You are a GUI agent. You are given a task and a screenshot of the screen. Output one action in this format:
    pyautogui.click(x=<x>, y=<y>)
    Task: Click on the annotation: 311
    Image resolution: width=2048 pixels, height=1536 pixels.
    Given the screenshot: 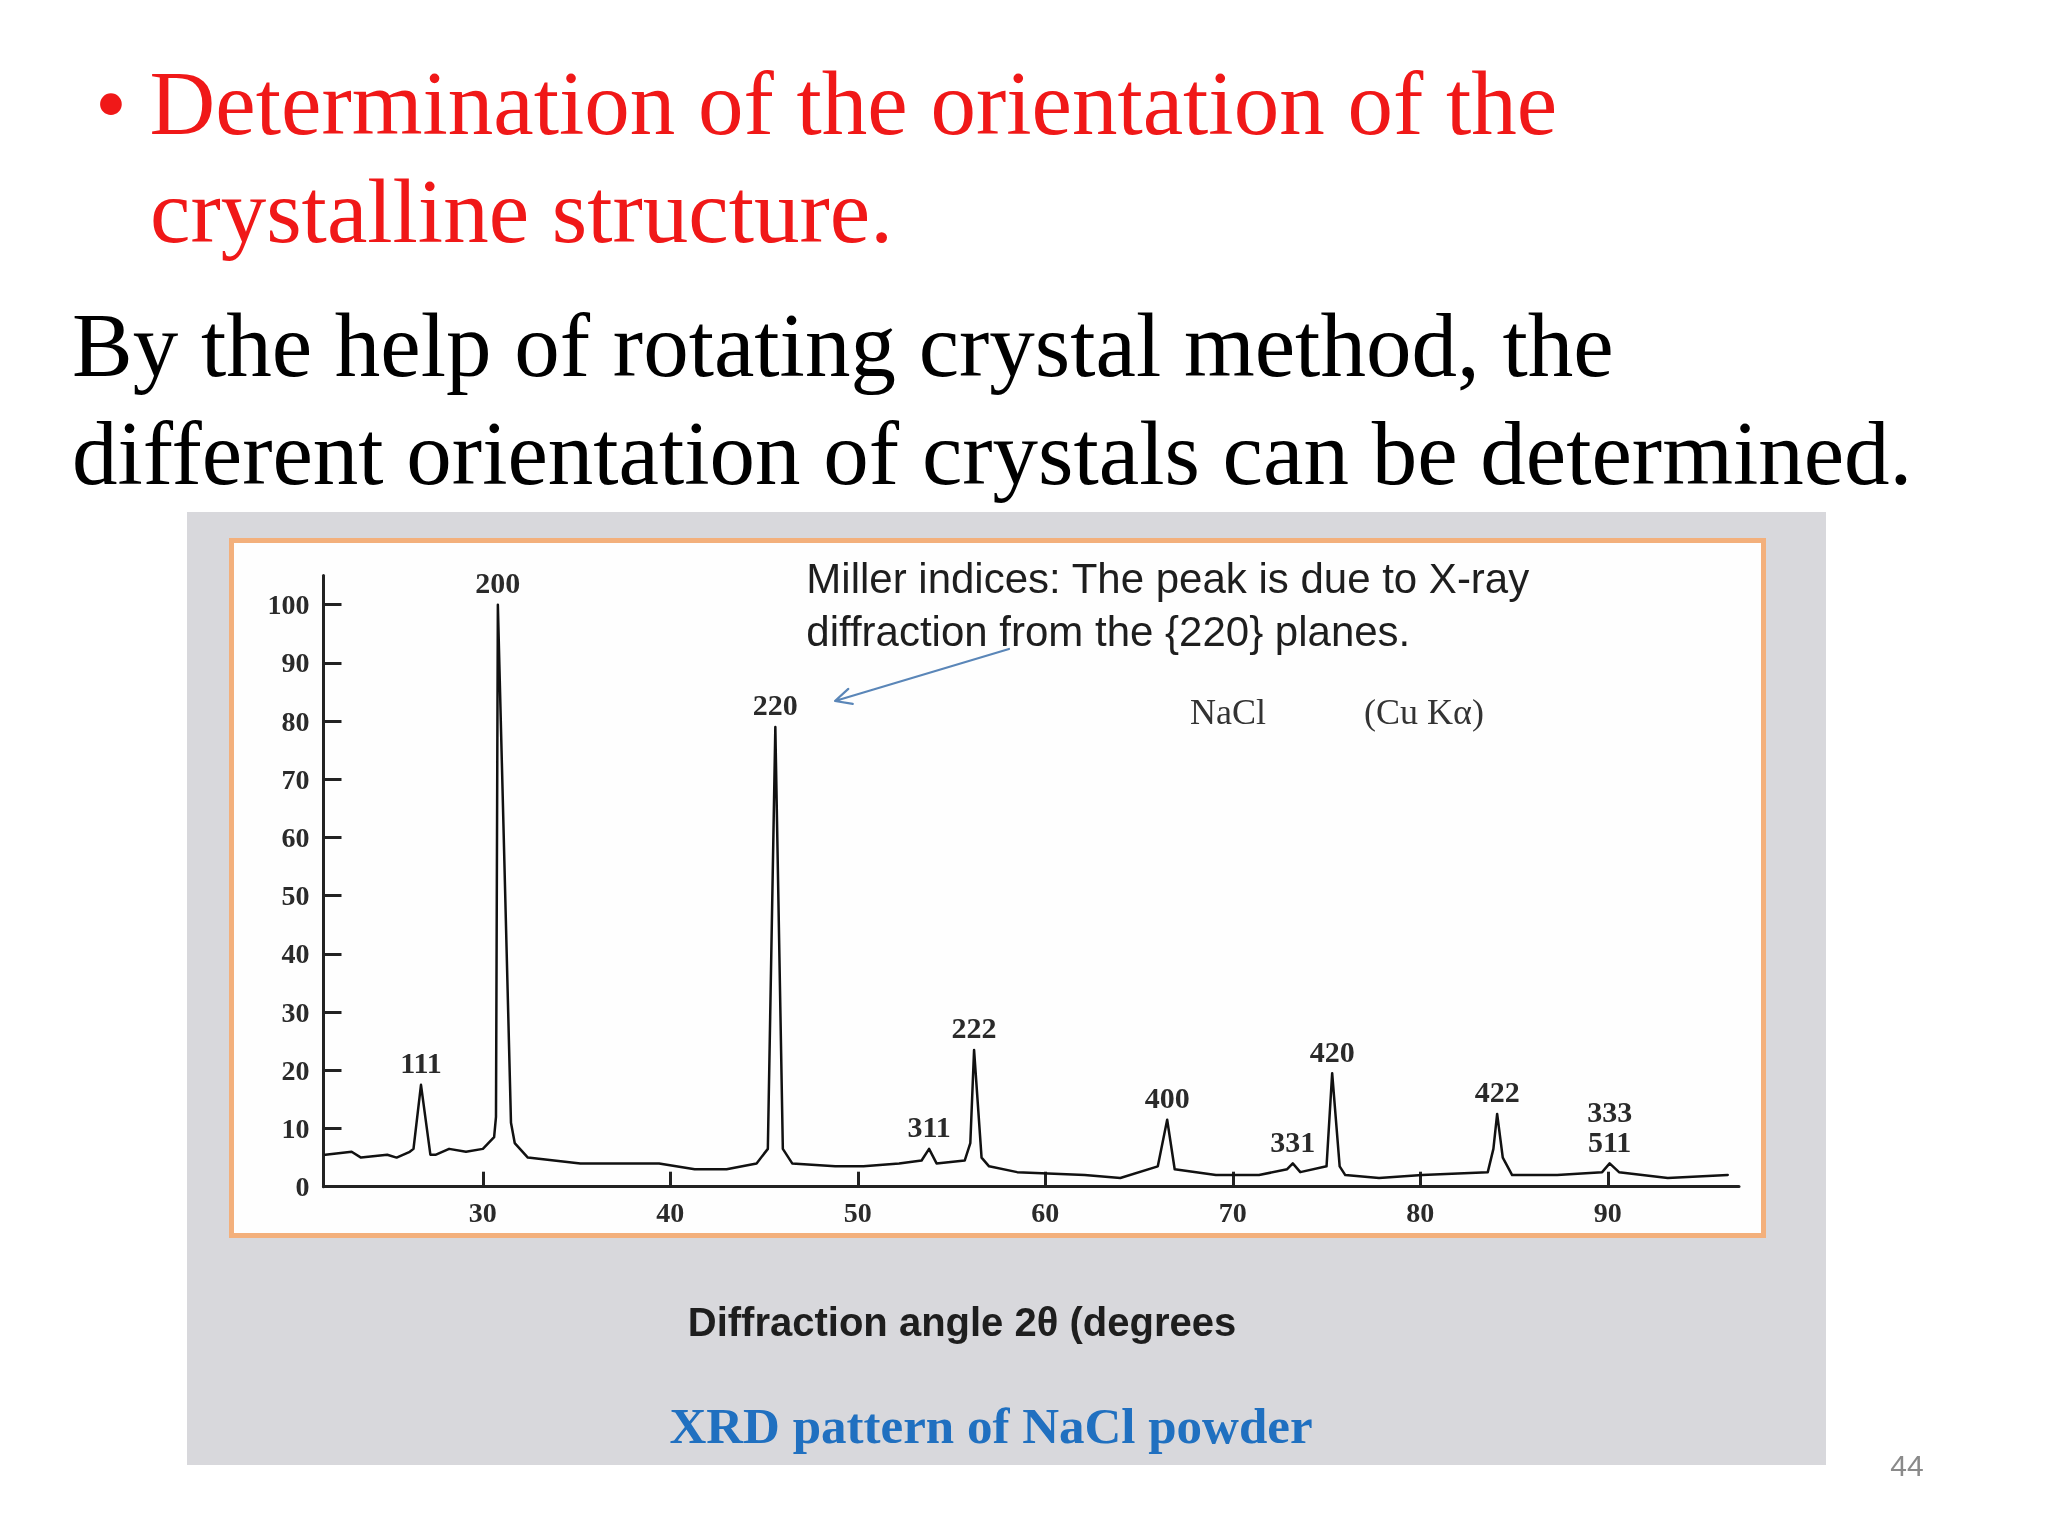 What is the action you would take?
    pyautogui.click(x=929, y=1127)
    